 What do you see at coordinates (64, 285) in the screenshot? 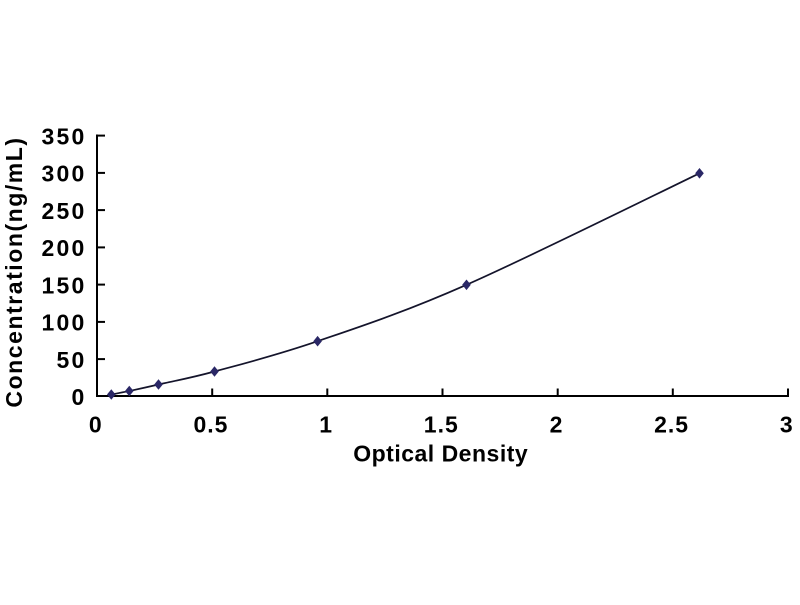
I see `svg-text: 150` at bounding box center [64, 285].